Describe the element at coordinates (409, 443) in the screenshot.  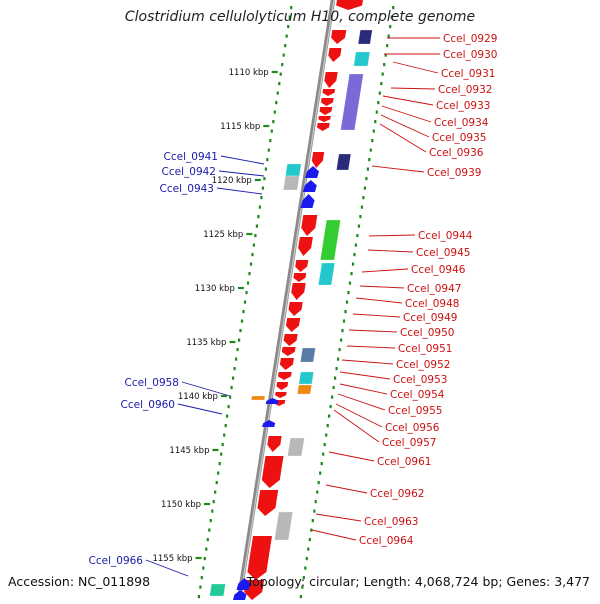
I see `gene-label-ccel_0957: Ccel_0957` at that location.